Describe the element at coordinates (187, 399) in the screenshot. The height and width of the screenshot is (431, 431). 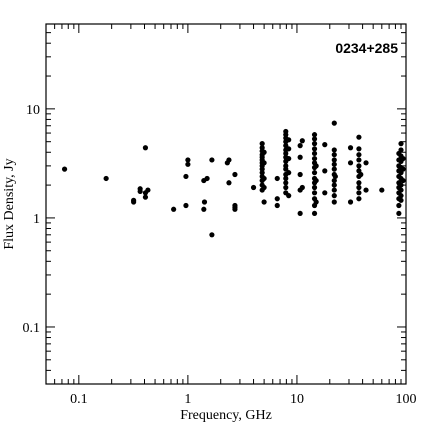
I see `x-tick-label: 1` at that location.